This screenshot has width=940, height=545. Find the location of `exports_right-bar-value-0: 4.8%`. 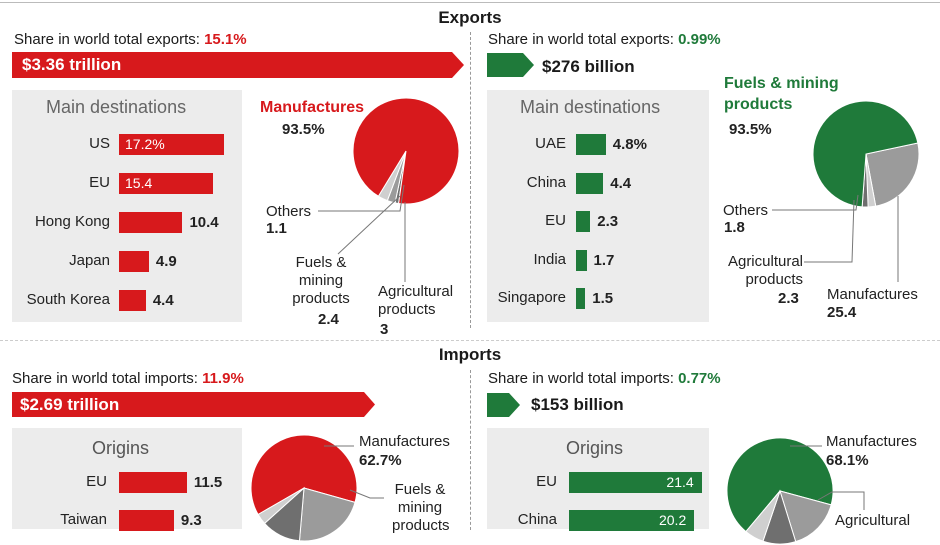

exports_right-bar-value-0: 4.8% is located at coordinates (629, 144).